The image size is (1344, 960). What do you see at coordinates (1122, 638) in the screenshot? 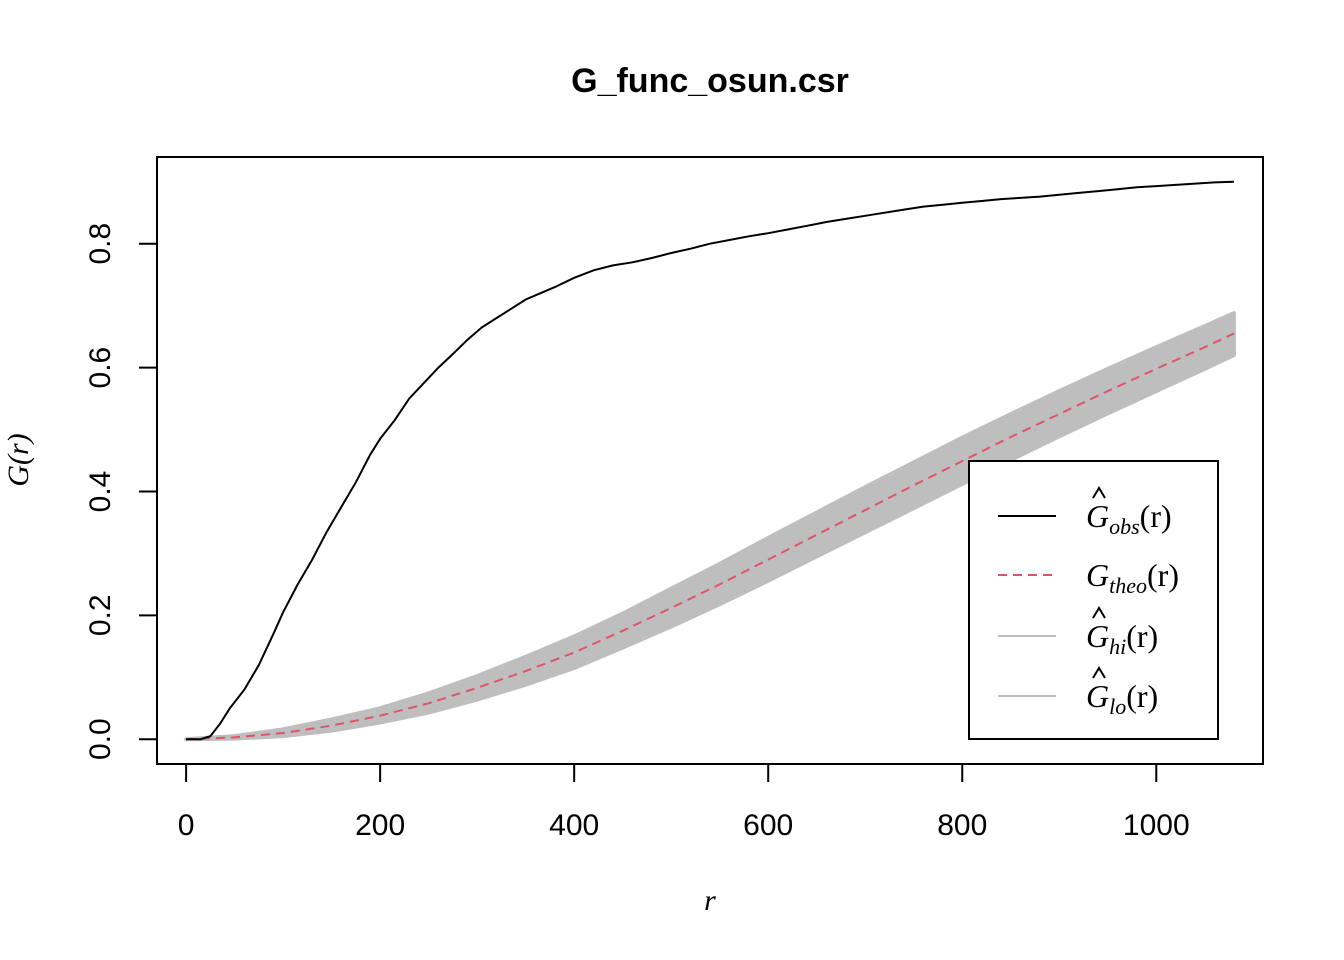
I see `legend-label-hi: Ghi(r)` at bounding box center [1122, 638].